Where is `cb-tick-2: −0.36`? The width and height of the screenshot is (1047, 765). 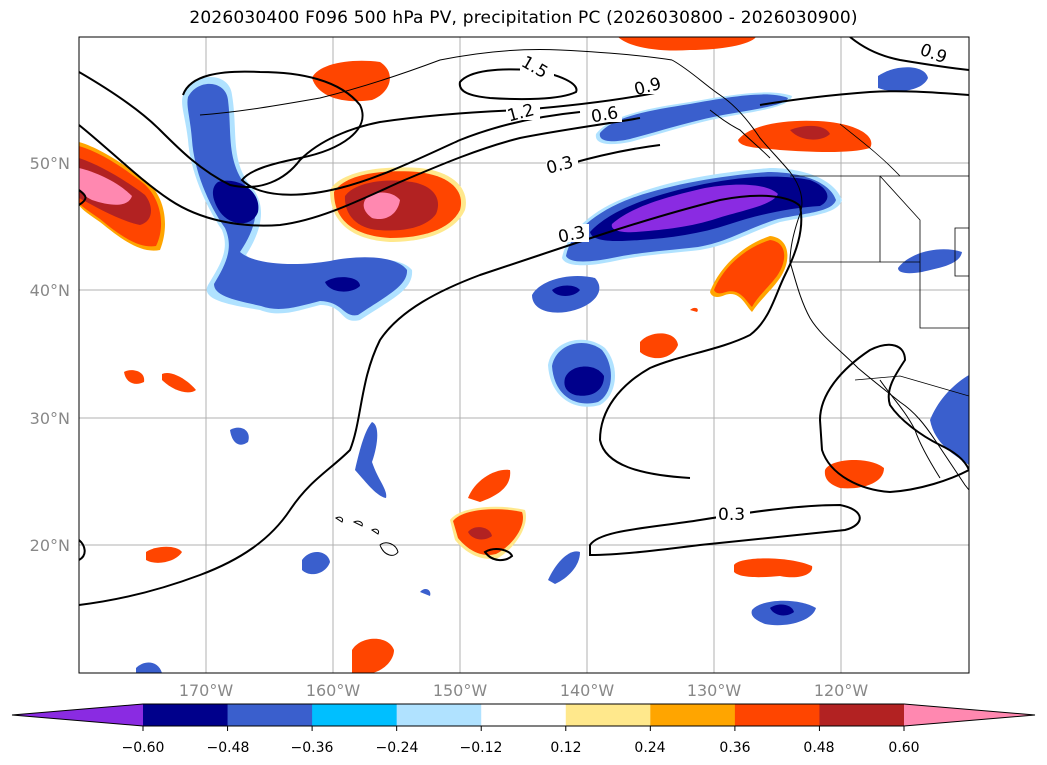
cb-tick-2: −0.36 is located at coordinates (312, 748).